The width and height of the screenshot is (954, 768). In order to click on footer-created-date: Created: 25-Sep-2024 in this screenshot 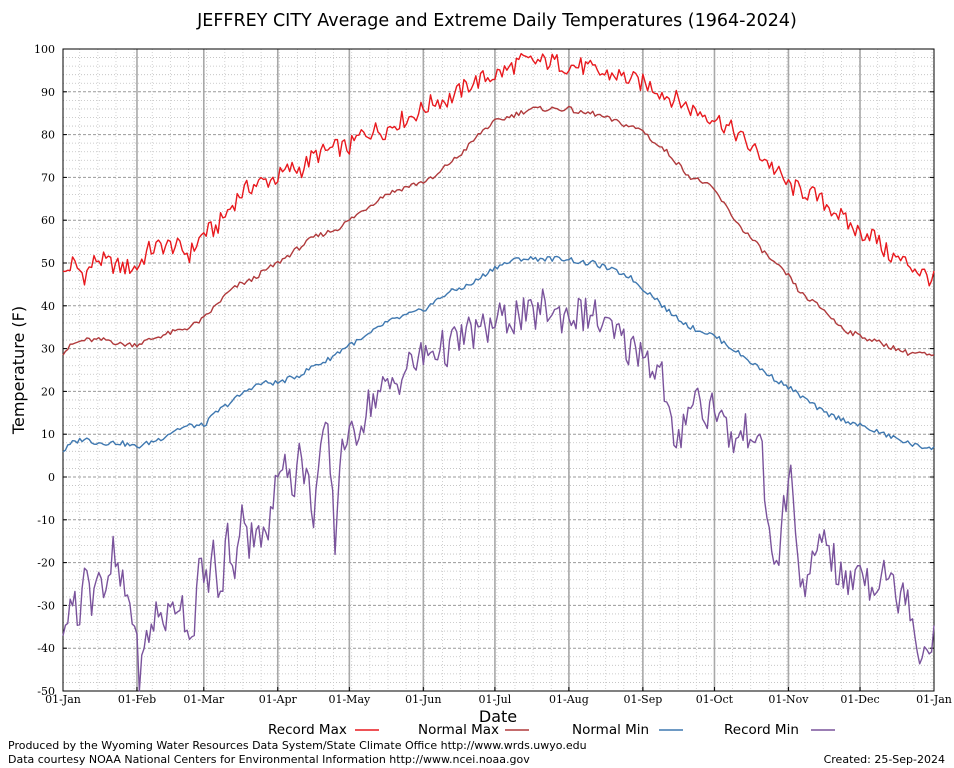, I will do `click(884, 759)`.